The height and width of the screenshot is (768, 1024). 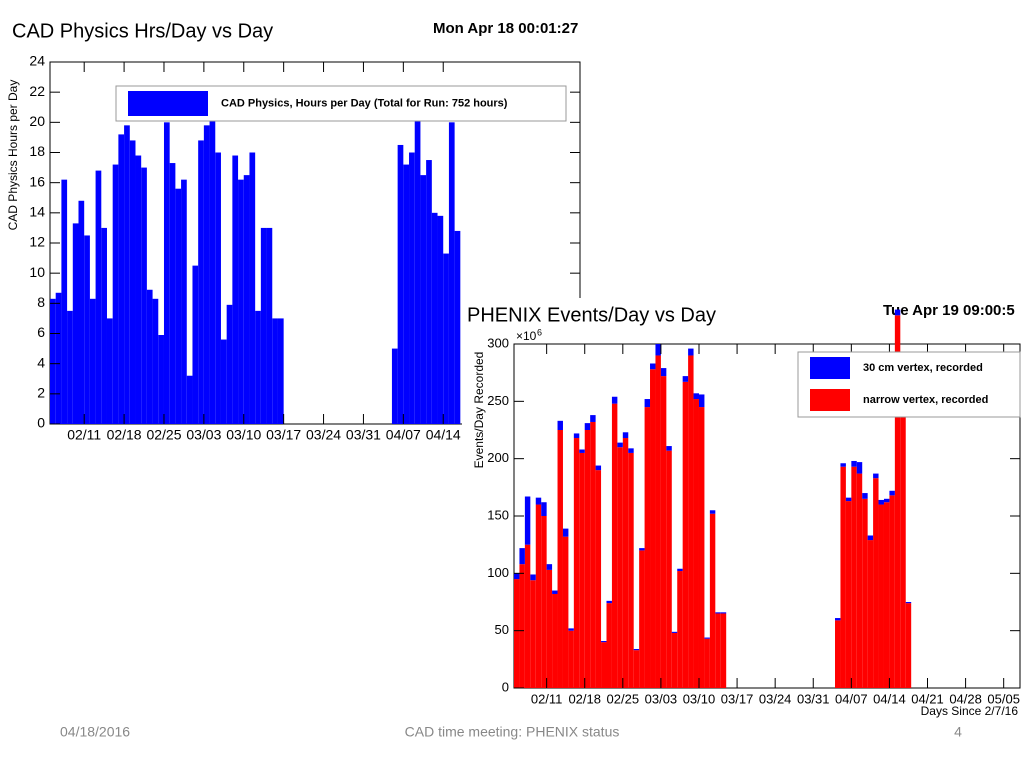 What do you see at coordinates (498, 400) in the screenshot?
I see `y-tick-label: 250` at bounding box center [498, 400].